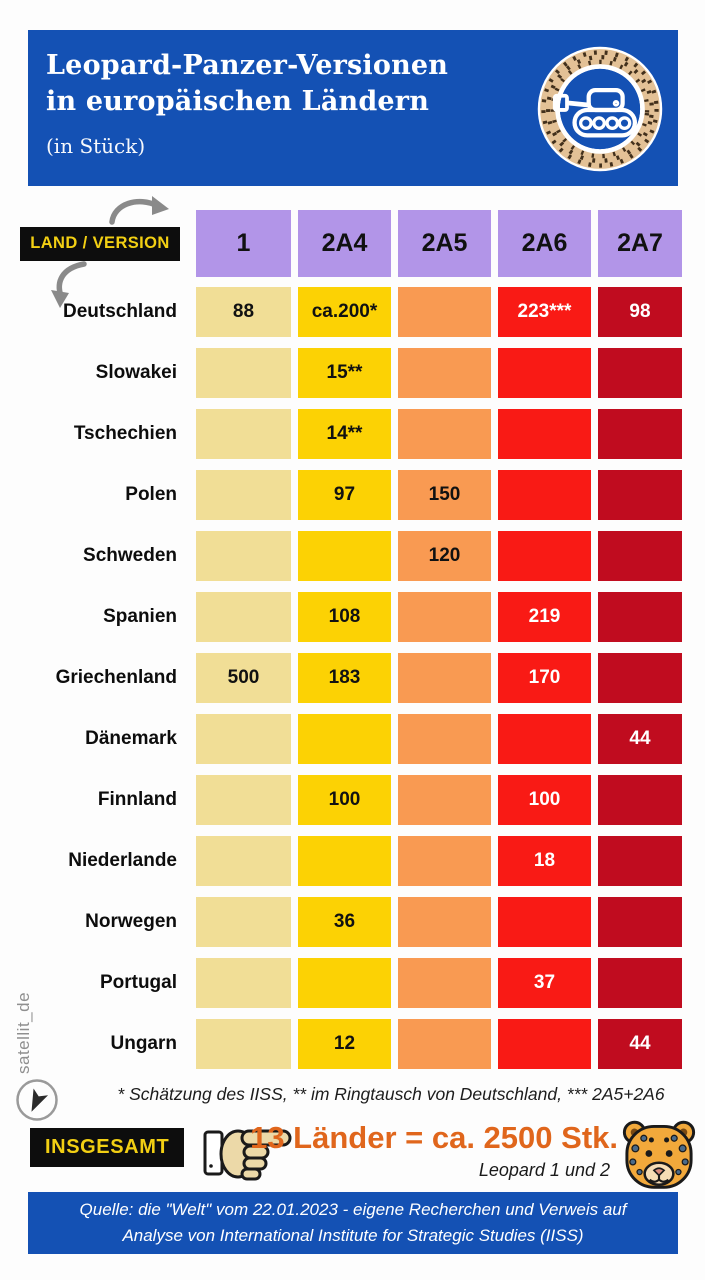 This screenshot has width=705, height=1280. Describe the element at coordinates (125, 433) in the screenshot. I see `country-label: Tschechien` at that location.